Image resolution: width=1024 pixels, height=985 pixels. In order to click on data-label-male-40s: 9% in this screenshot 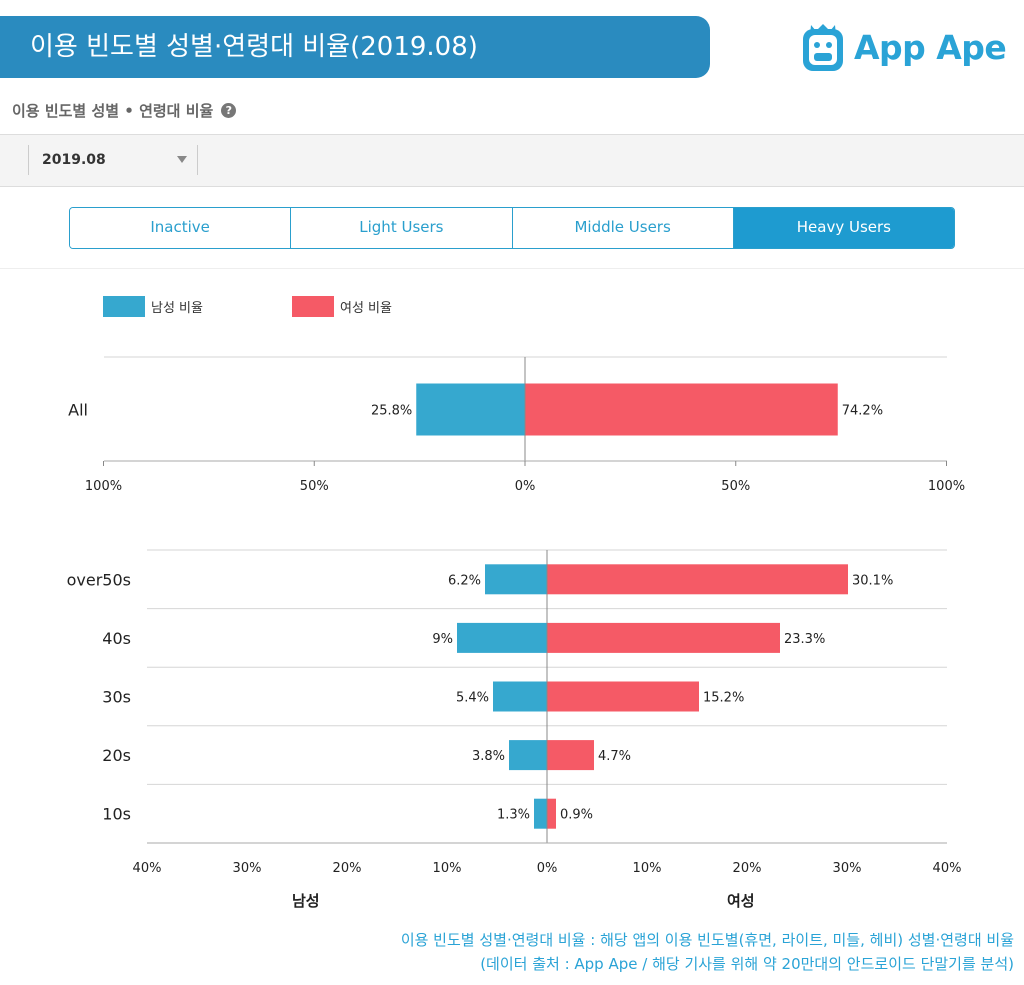, I will do `click(442, 639)`.